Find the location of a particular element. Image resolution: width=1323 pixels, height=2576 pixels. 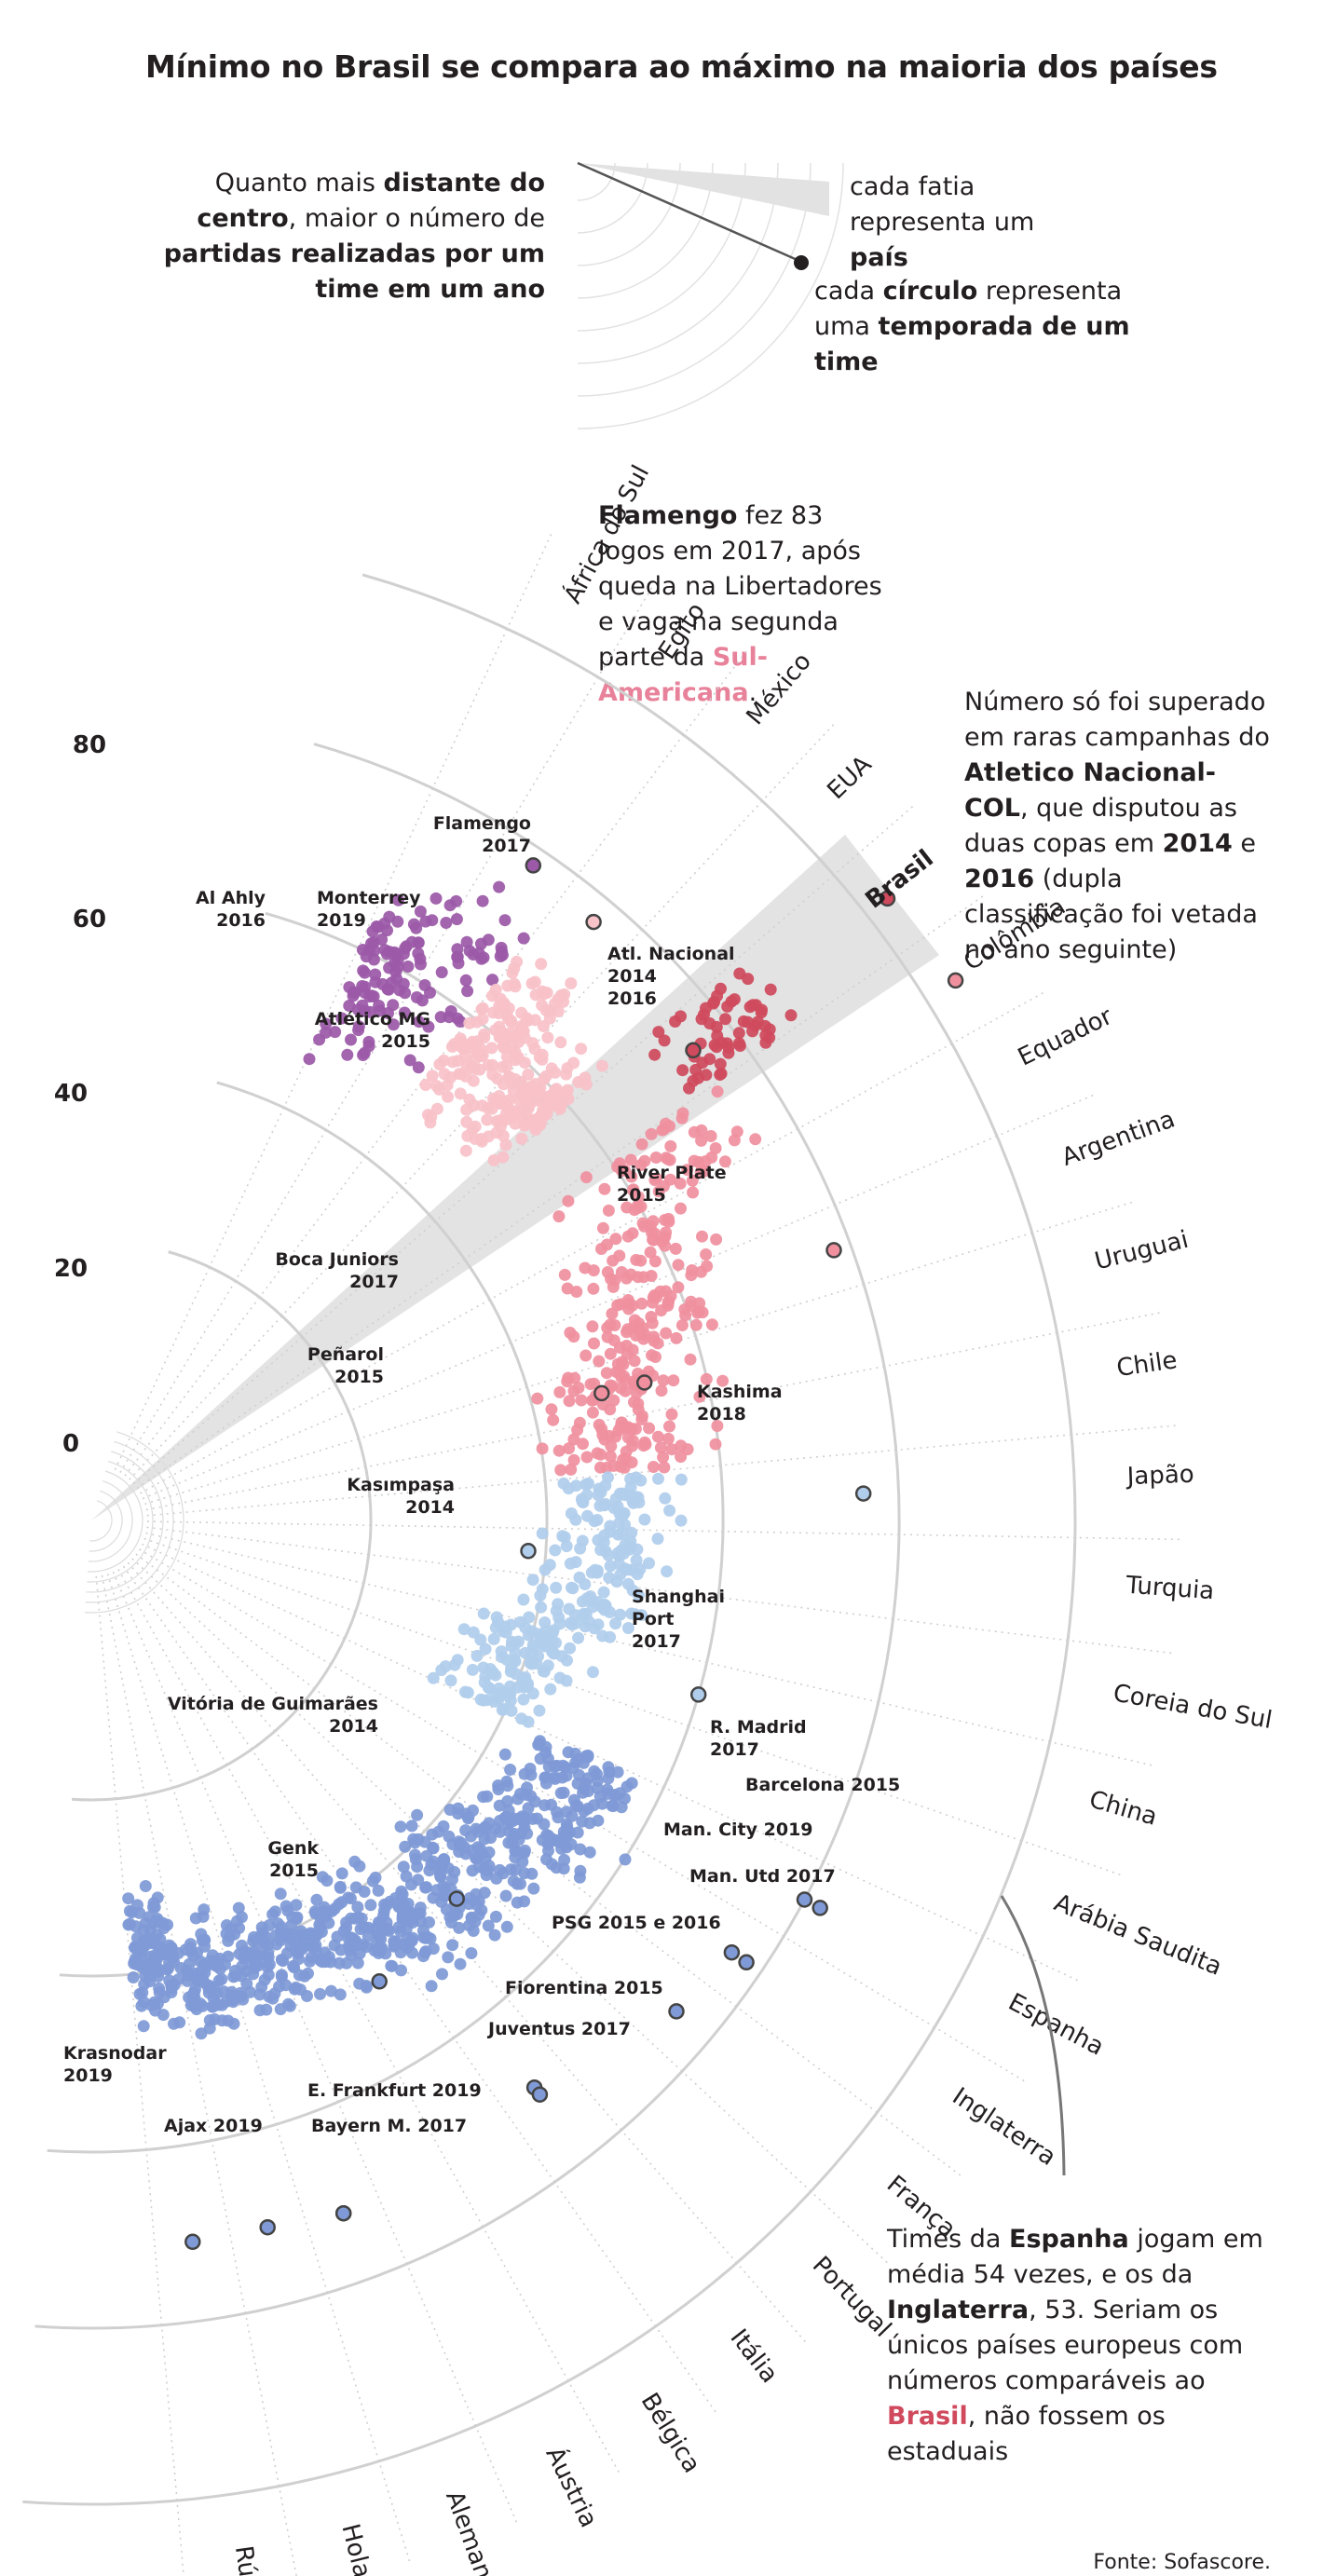

country-label: Bélgica is located at coordinates (670, 2432).